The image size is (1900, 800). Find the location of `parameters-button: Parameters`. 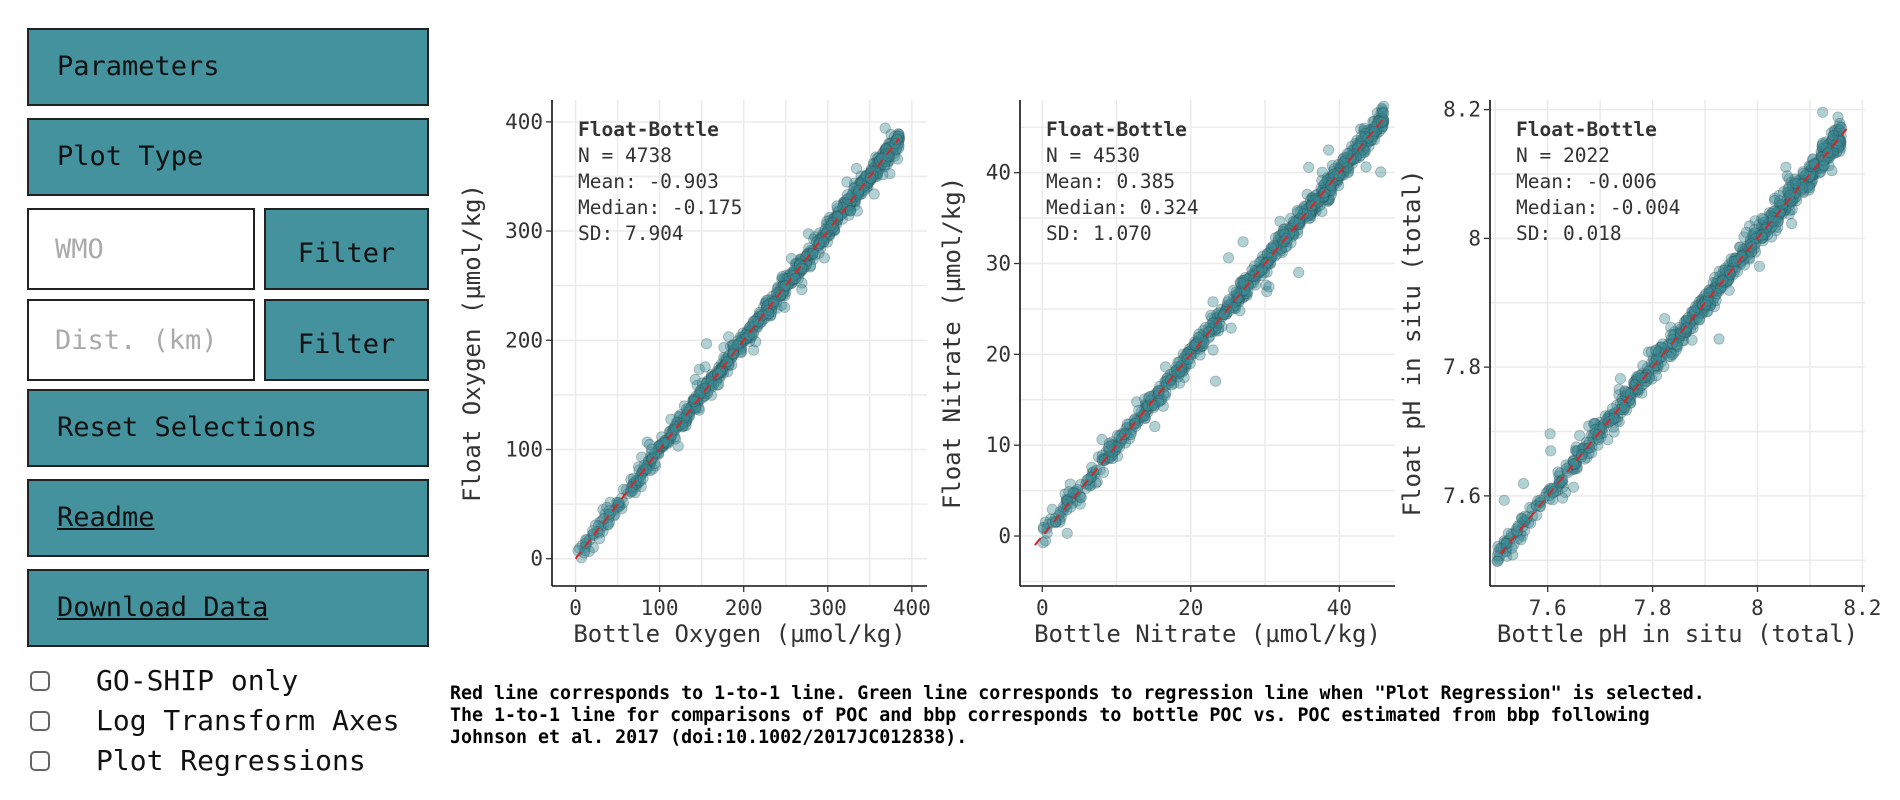

parameters-button: Parameters is located at coordinates (228, 67).